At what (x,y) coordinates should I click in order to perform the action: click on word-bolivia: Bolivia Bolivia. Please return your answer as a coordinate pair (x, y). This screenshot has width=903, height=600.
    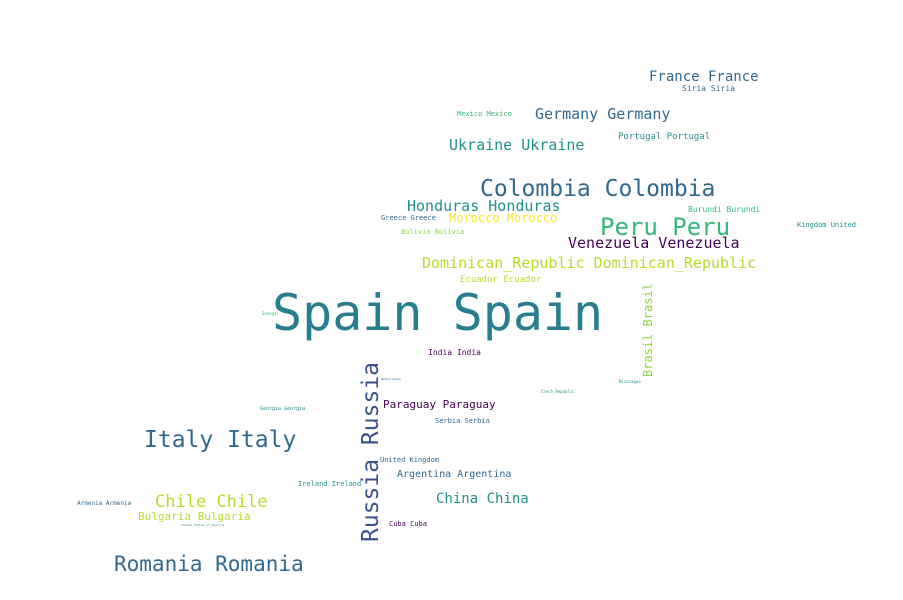
    Looking at the image, I should click on (433, 232).